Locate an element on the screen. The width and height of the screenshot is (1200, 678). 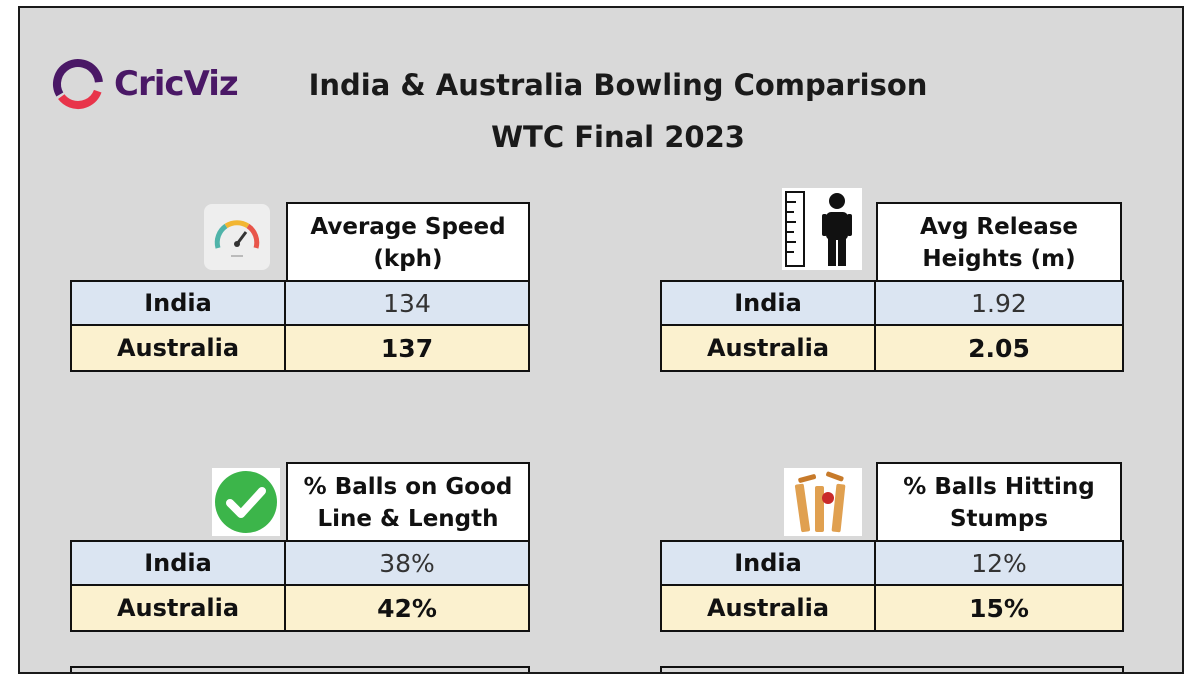
brand-name: CricViz is located at coordinates (176, 84).